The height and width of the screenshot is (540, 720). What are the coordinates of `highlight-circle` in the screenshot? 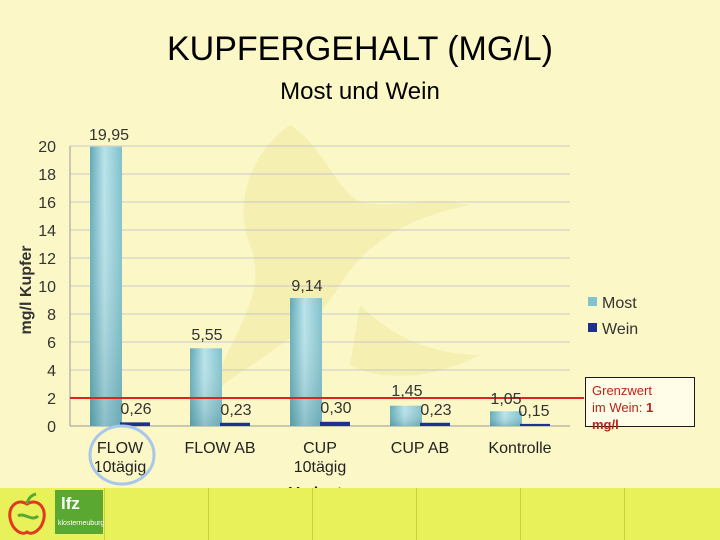 It's located at (122, 455).